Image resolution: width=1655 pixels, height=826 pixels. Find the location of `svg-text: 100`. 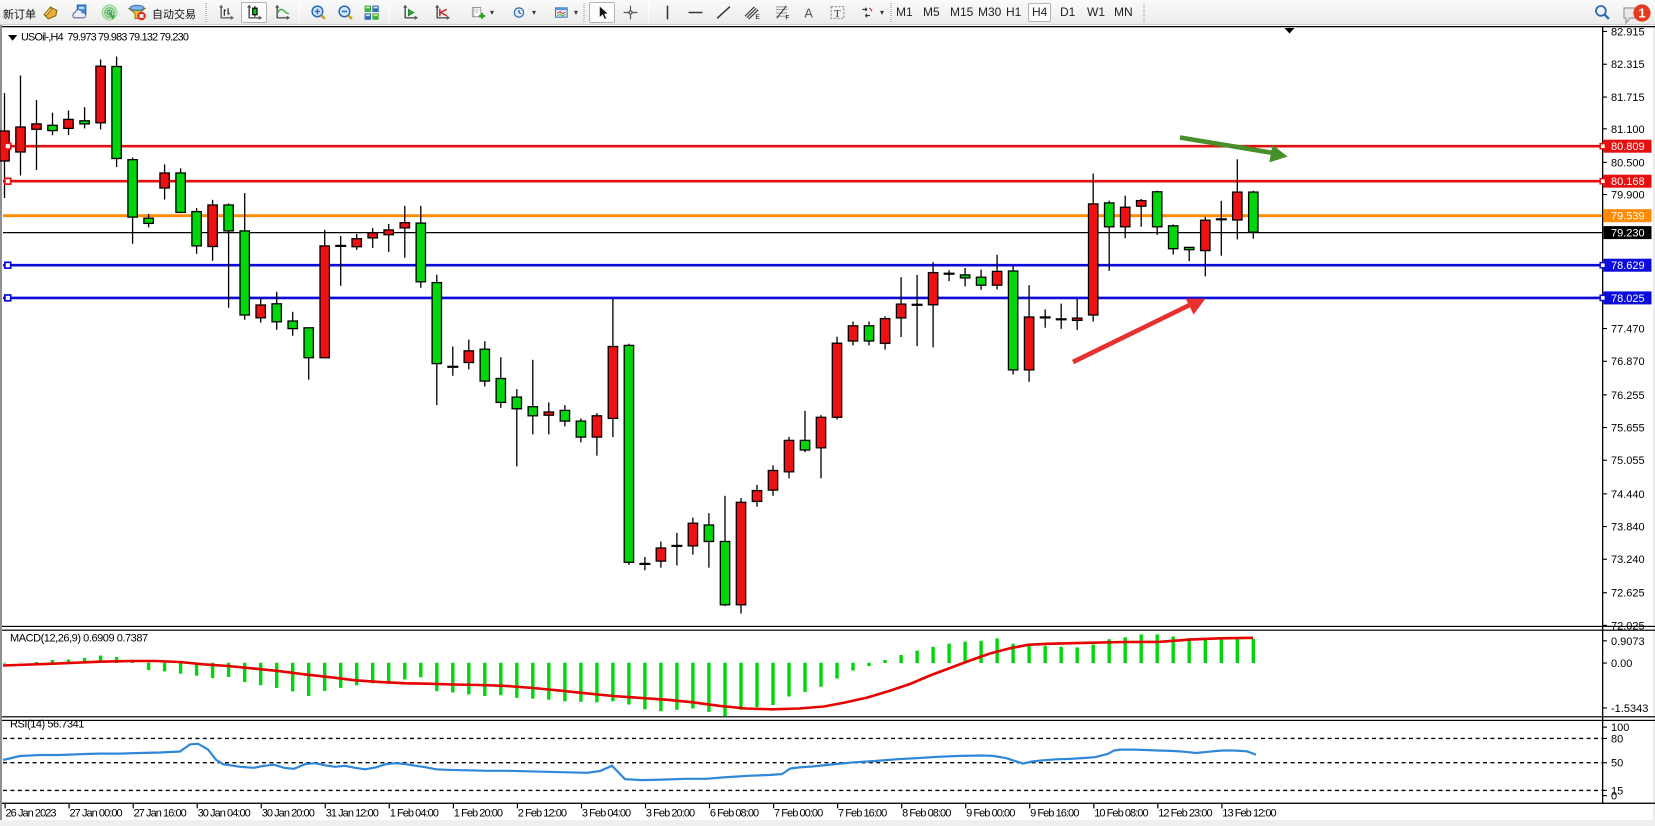

svg-text: 100 is located at coordinates (1620, 728).